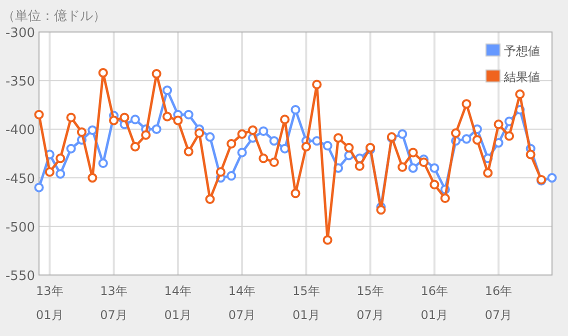 The image size is (568, 336). I want to click on y-tick-label: -550, so click(20, 276).